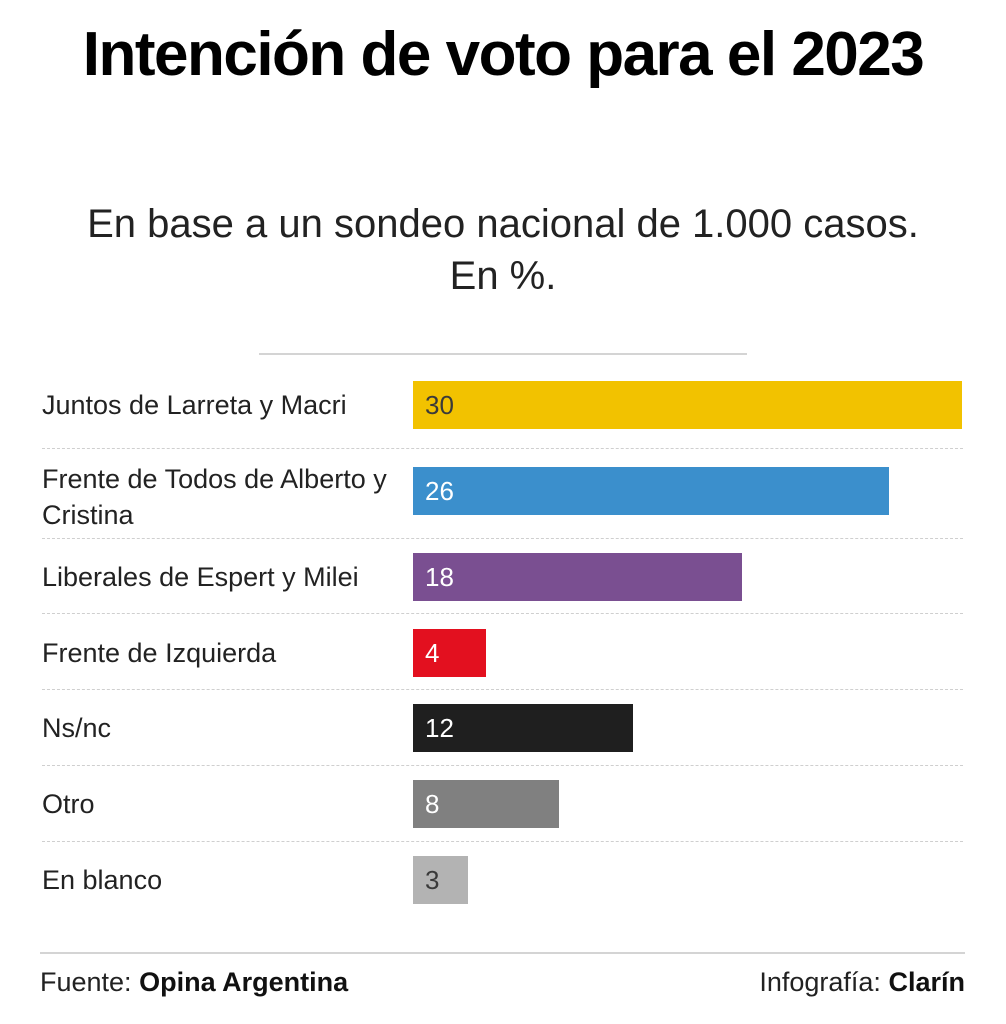 This screenshot has width=1006, height=1024. I want to click on value-label: 12, so click(439, 728).